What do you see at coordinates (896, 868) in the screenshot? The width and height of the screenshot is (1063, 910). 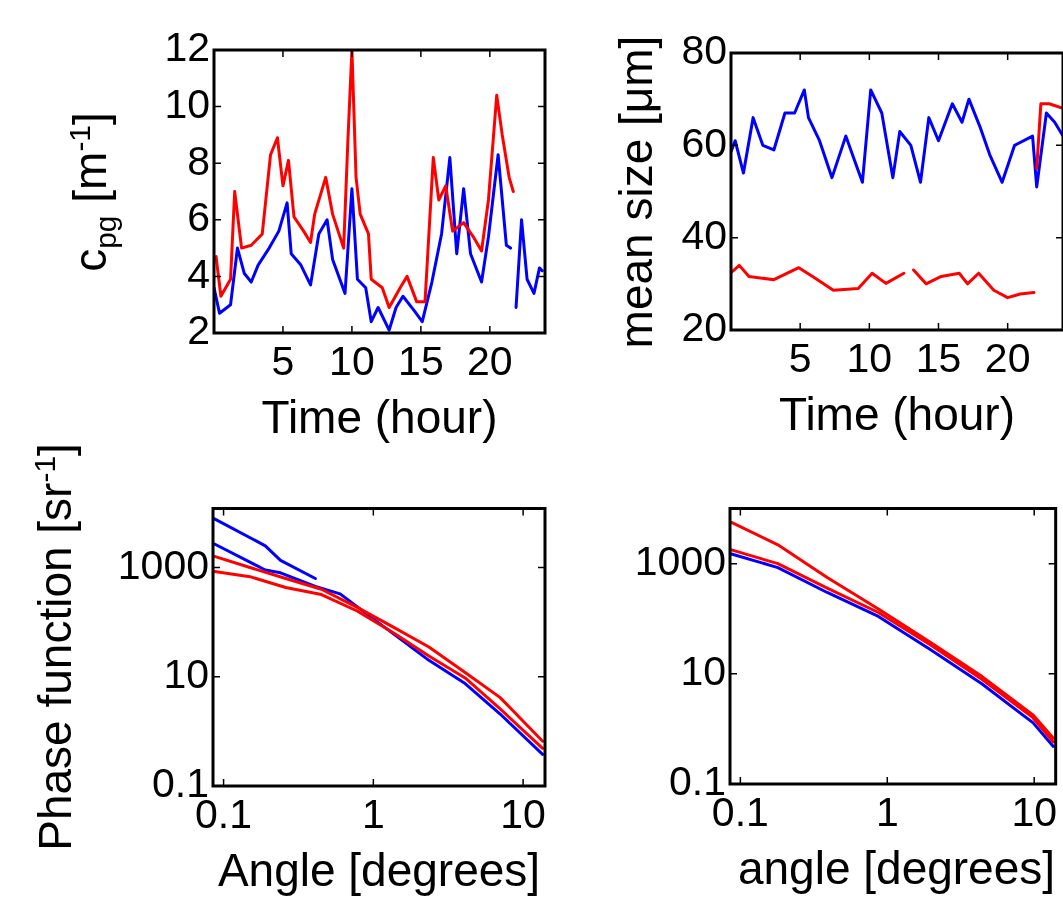 I see `x-axis-title: angle [degrees]` at bounding box center [896, 868].